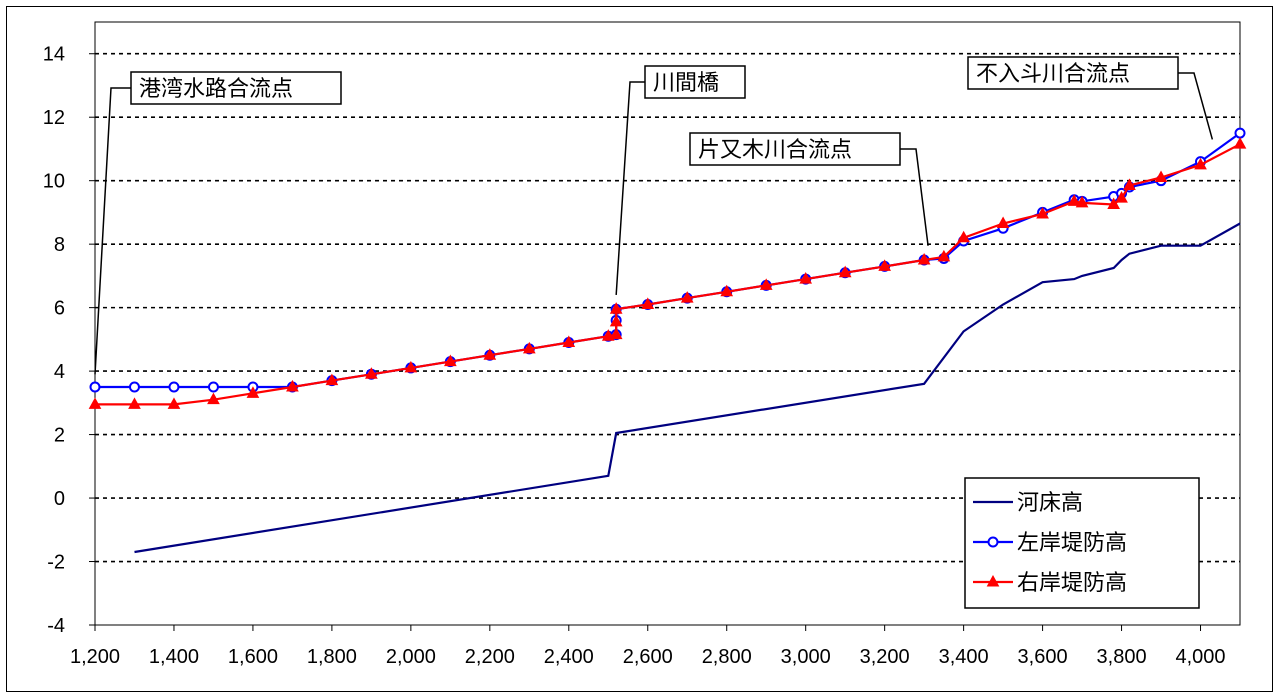 Image resolution: width=1279 pixels, height=698 pixels. I want to click on y-tick-label: 8, so click(59, 245).